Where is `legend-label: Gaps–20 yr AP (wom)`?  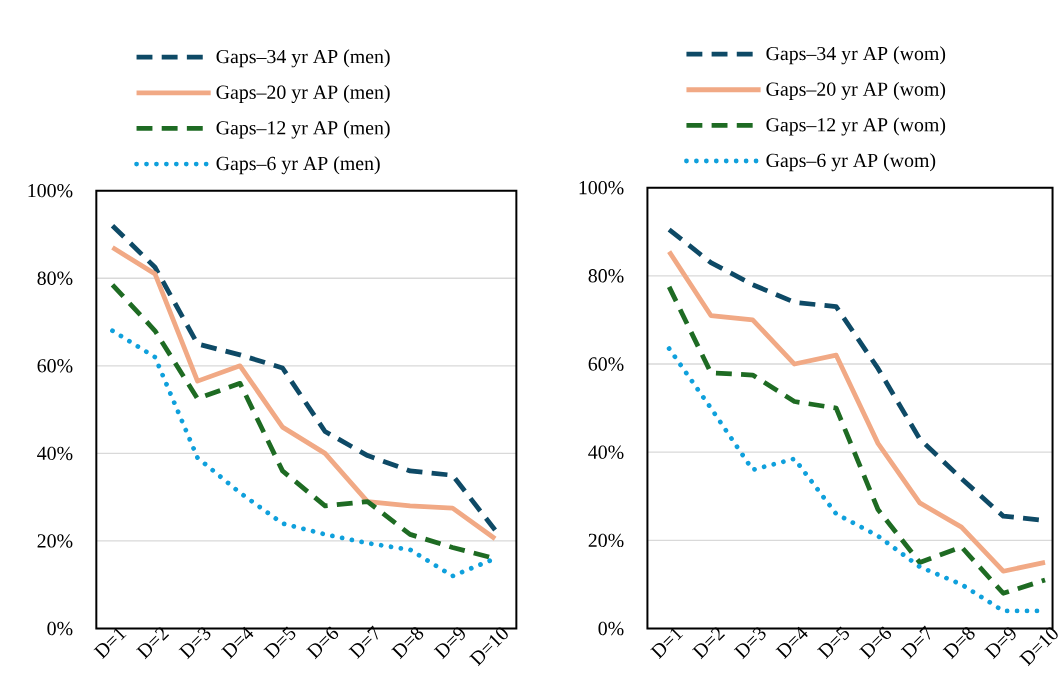 legend-label: Gaps–20 yr AP (wom) is located at coordinates (856, 90).